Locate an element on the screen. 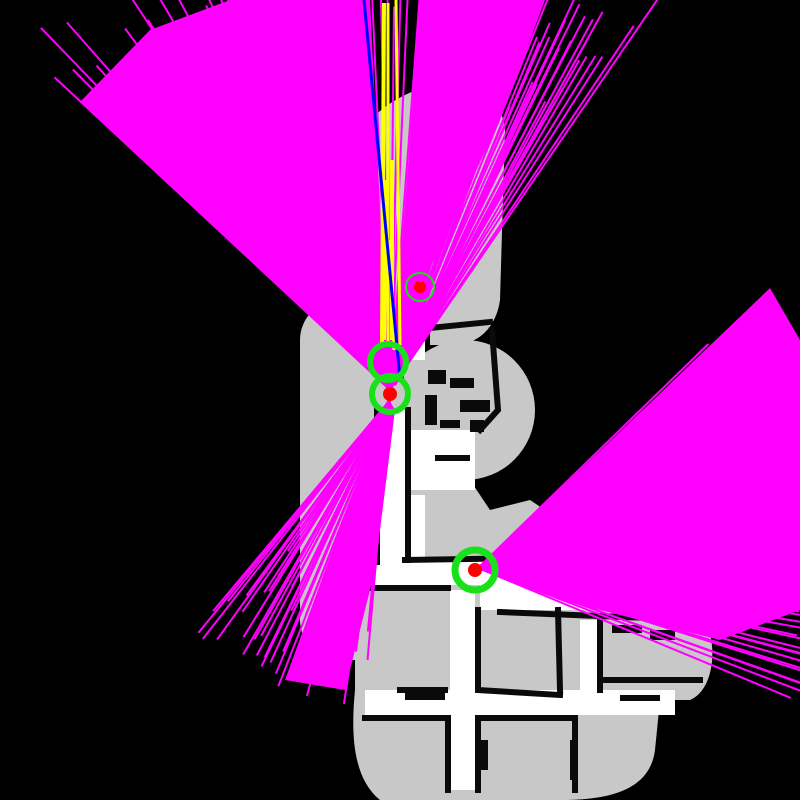 The width and height of the screenshot is (800, 800). lidar-fan-upper-right is located at coordinates (499, 193).